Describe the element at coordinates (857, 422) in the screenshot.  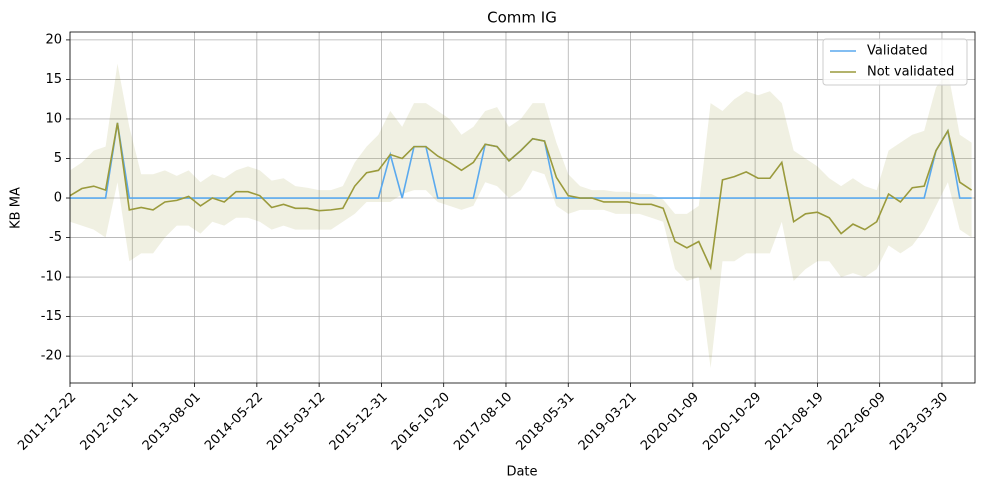
I see `x-tick-label: 2022-06-09` at that location.